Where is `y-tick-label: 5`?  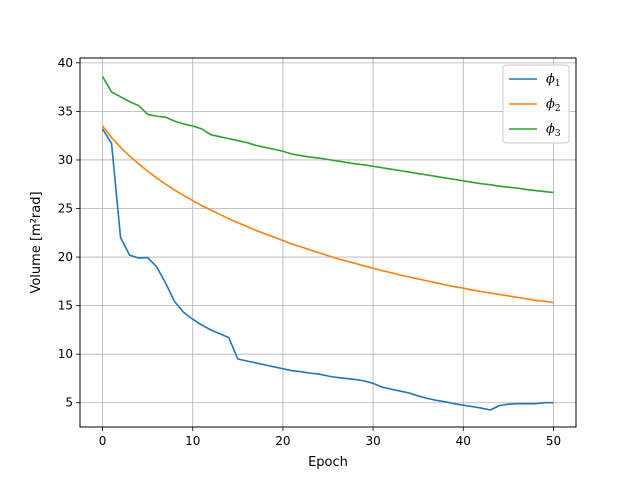
y-tick-label: 5 is located at coordinates (69, 403).